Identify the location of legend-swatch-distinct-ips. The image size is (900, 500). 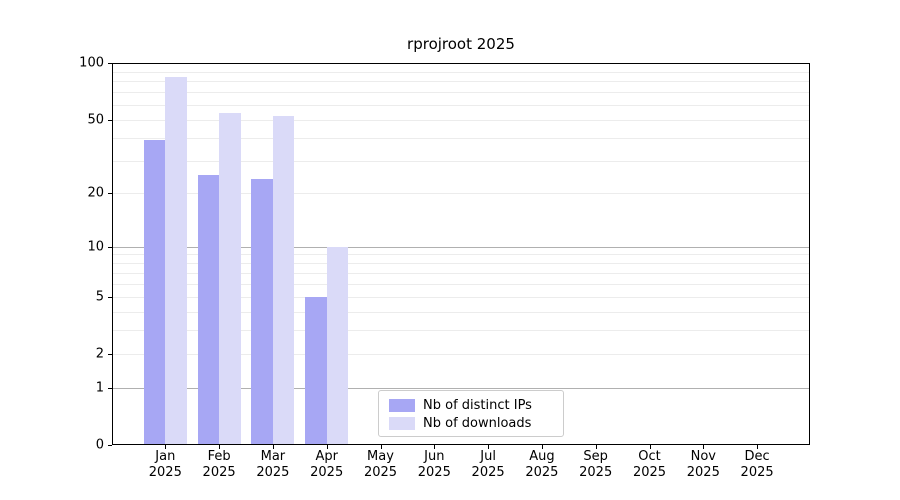
(402, 405).